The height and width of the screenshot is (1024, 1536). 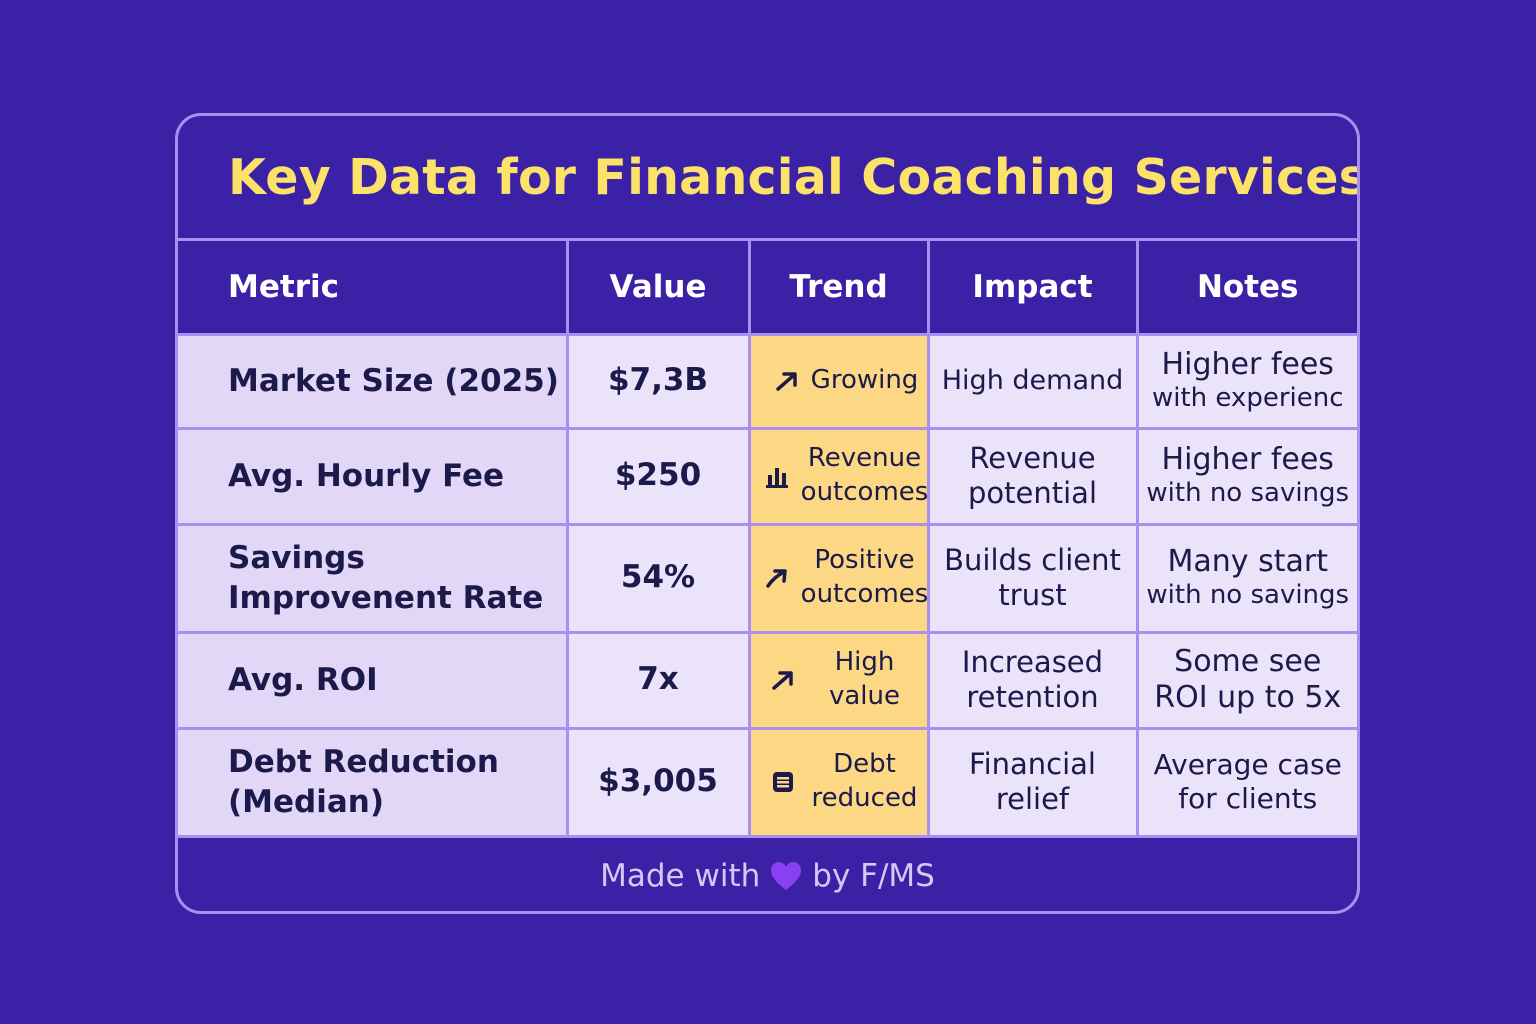 What do you see at coordinates (659, 579) in the screenshot?
I see `value-cell: 54%` at bounding box center [659, 579].